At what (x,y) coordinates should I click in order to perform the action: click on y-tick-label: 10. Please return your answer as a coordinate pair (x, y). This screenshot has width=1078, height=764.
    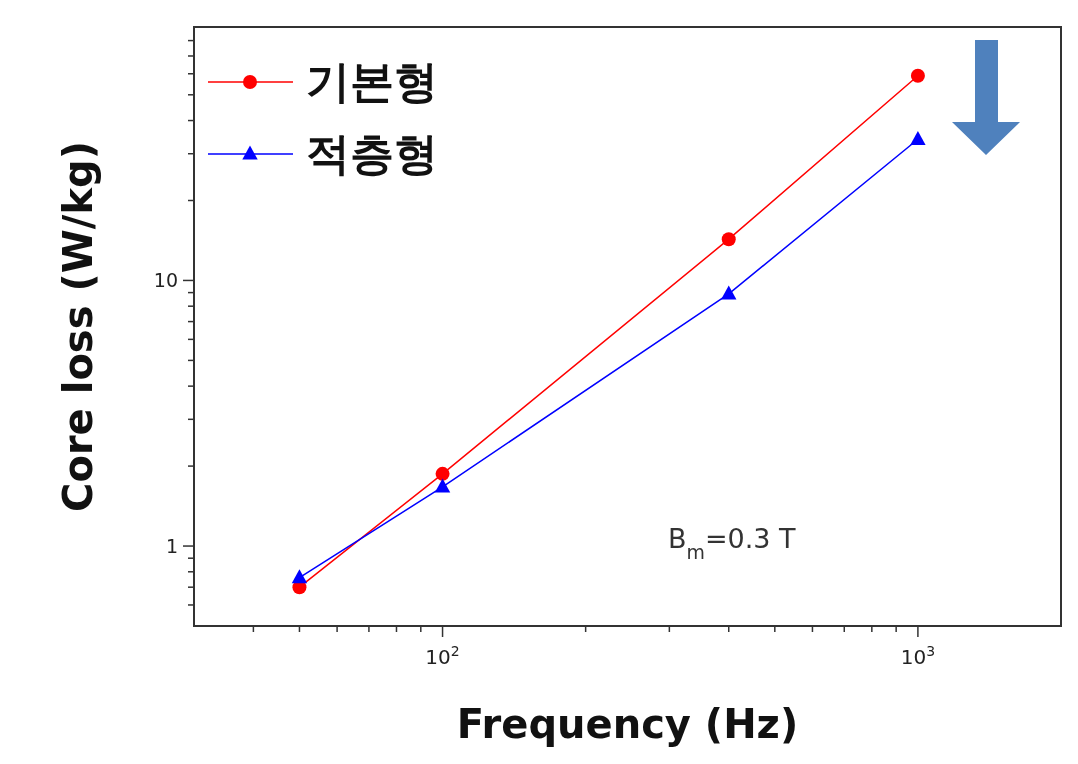
    Looking at the image, I should click on (165, 280).